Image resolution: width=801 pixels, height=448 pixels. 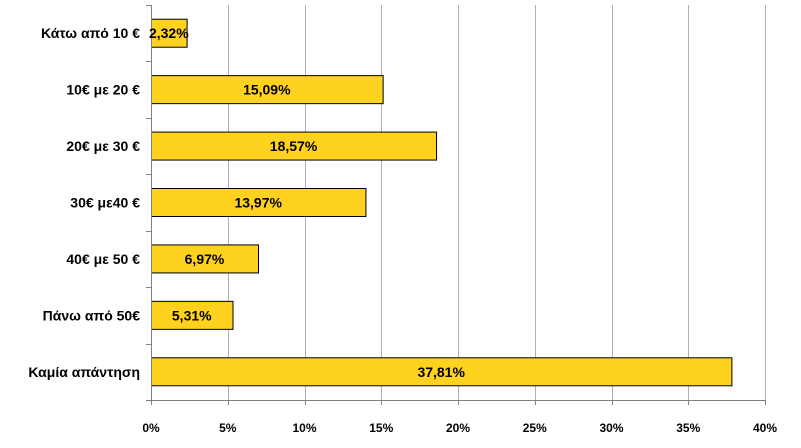 What do you see at coordinates (105, 203) in the screenshot?
I see `category-label: 30€ με40 €` at bounding box center [105, 203].